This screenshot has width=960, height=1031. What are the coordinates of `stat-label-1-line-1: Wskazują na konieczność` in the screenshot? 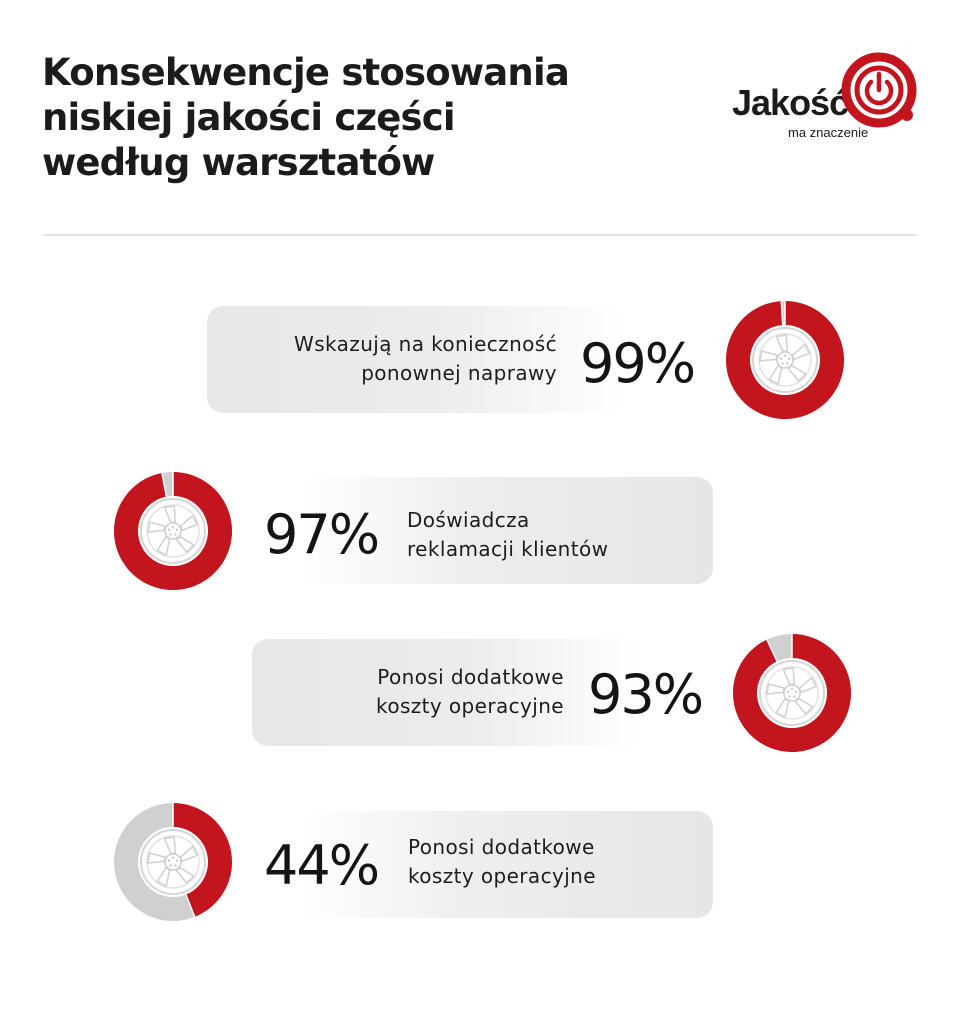 It's located at (425, 344).